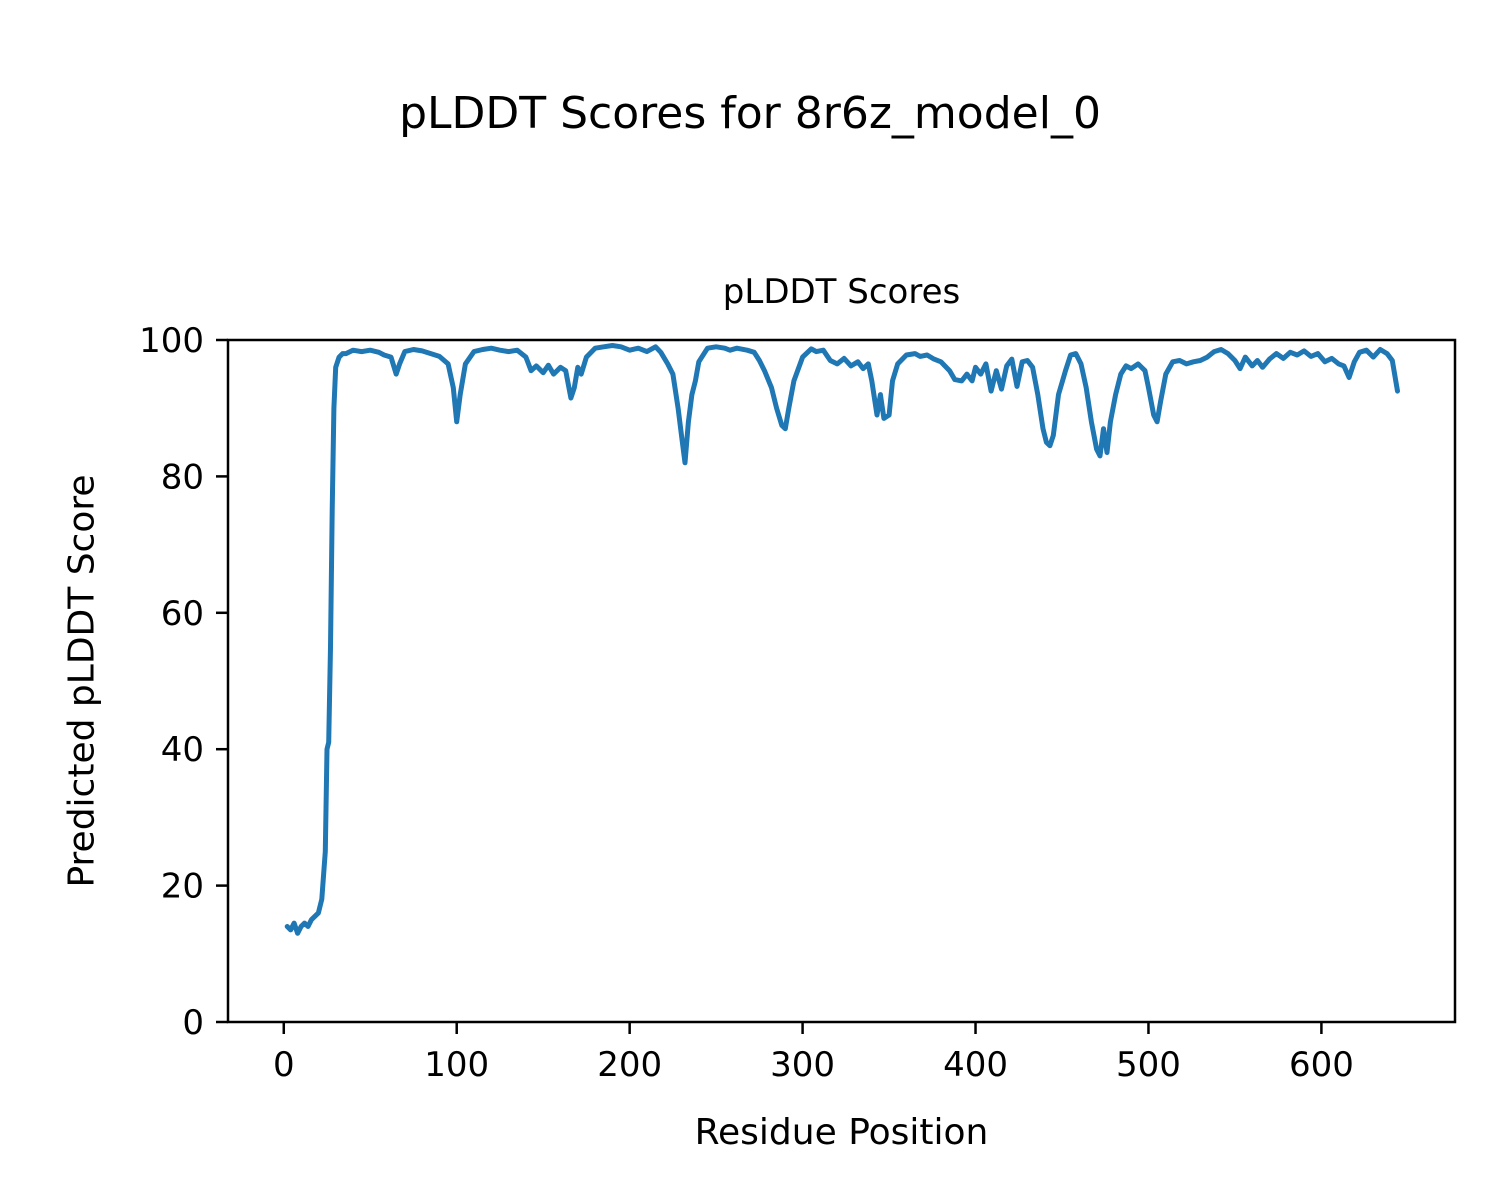 The width and height of the screenshot is (1500, 1200). I want to click on y-tick-label: 0, so click(193, 1023).